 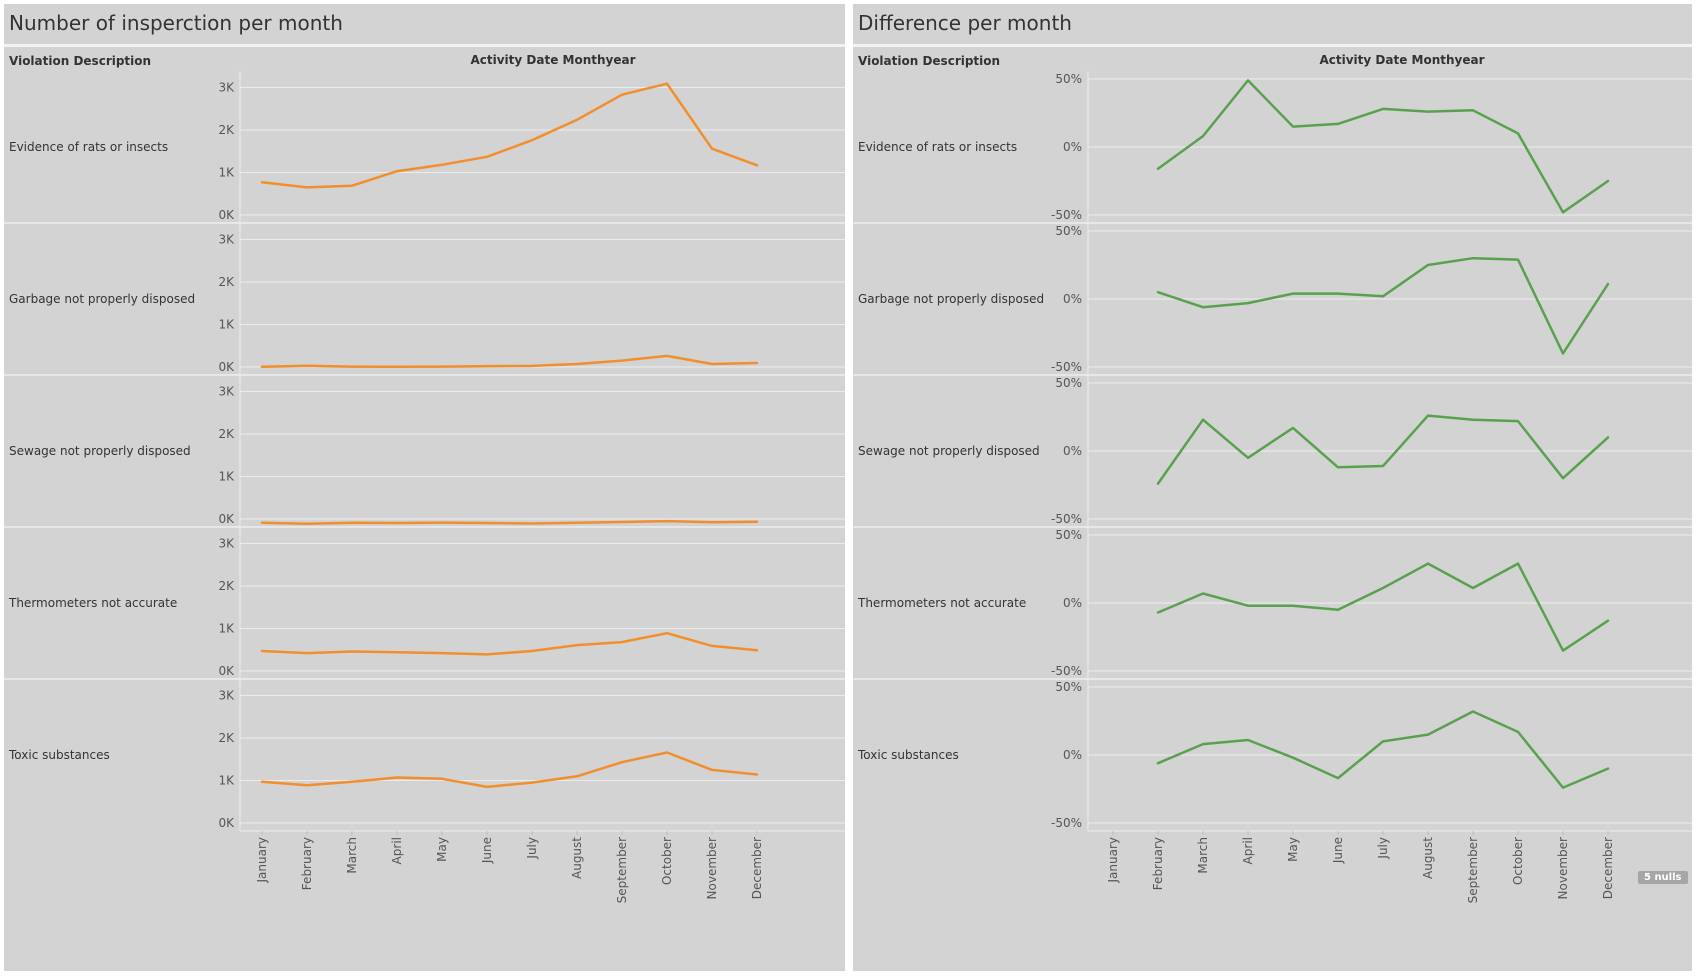 I want to click on nulls-indicator: 5 nulls, so click(x=1663, y=877).